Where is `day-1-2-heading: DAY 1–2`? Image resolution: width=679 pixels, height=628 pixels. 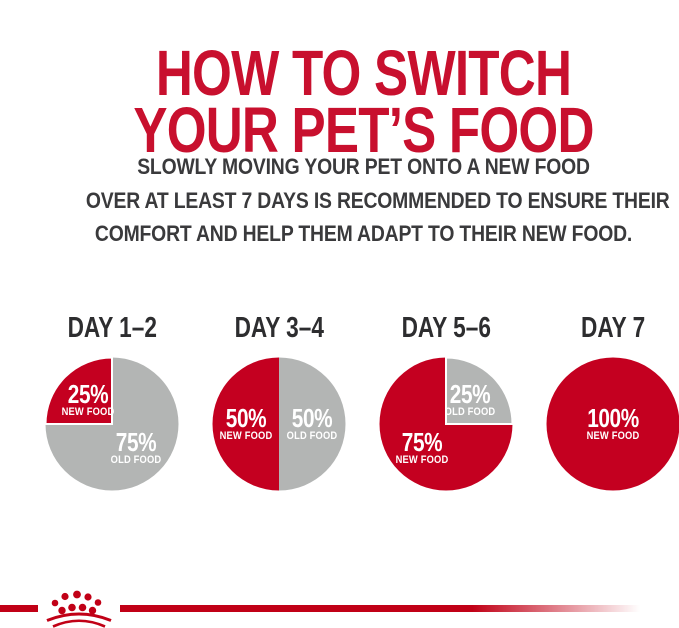 day-1-2-heading: DAY 1–2 is located at coordinates (112, 328).